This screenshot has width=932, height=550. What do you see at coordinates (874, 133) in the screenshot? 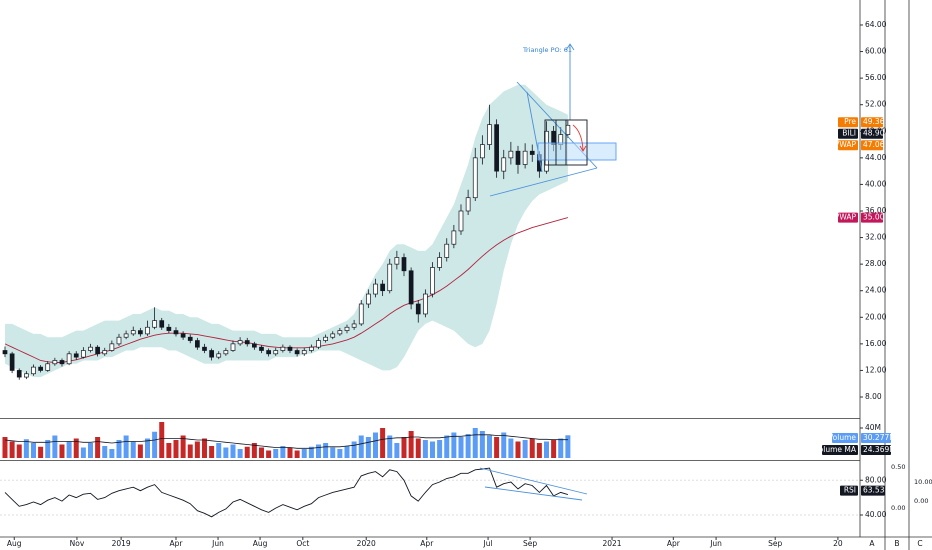
I see `tag-value: 48.90` at bounding box center [874, 133].